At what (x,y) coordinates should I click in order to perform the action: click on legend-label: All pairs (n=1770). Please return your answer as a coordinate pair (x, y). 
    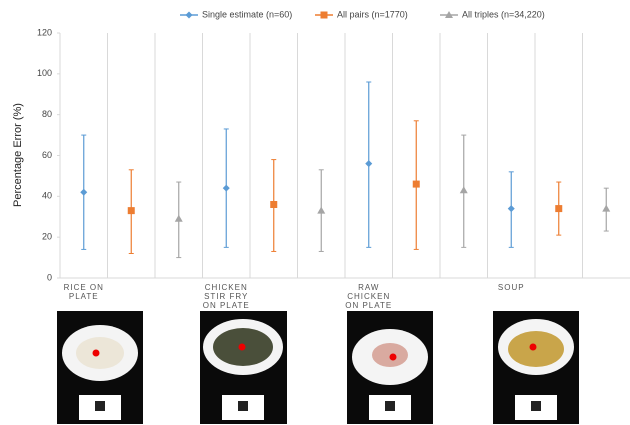
    Looking at the image, I should click on (372, 14).